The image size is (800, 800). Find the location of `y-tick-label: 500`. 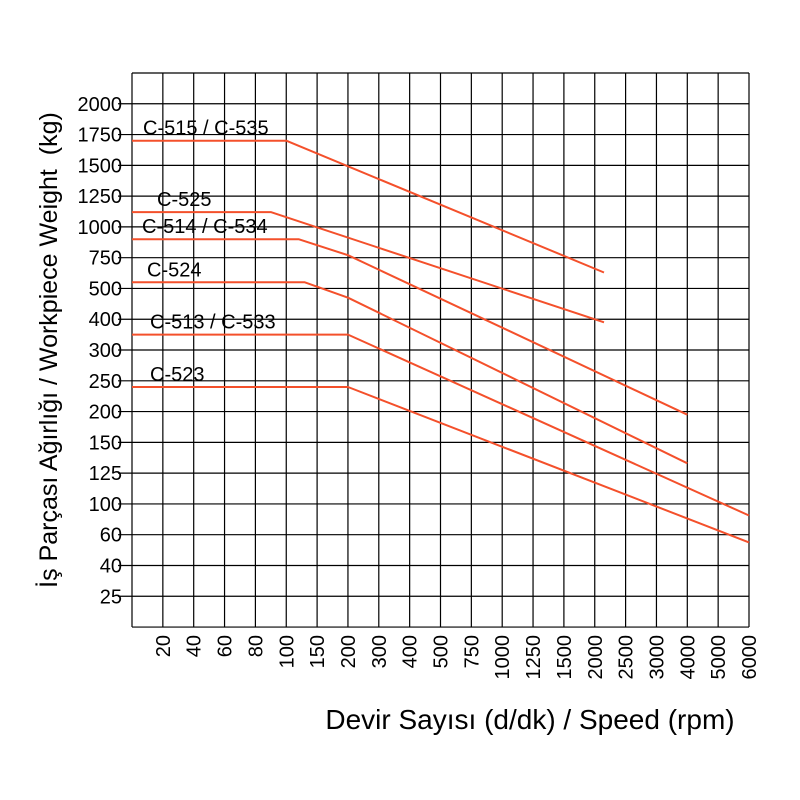

y-tick-label: 500 is located at coordinates (105, 289).